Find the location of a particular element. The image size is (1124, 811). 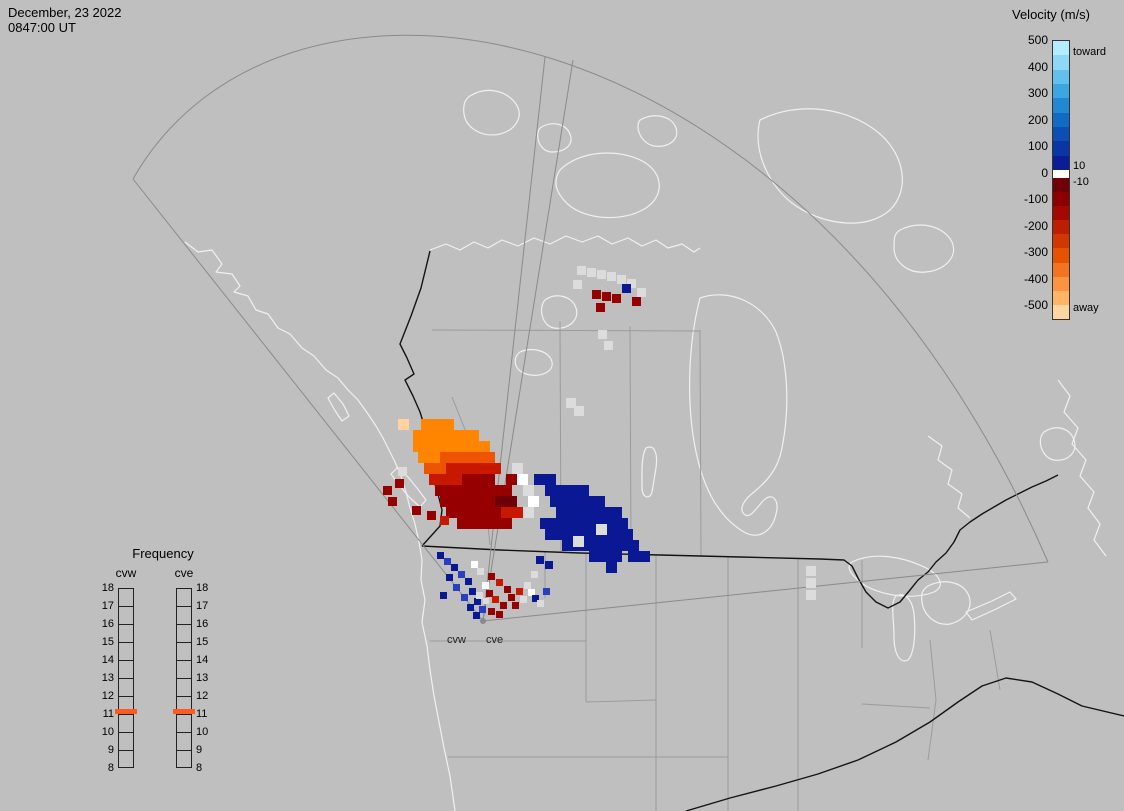

frequency-tick-label-cvw: 16 is located at coordinates (107, 624).